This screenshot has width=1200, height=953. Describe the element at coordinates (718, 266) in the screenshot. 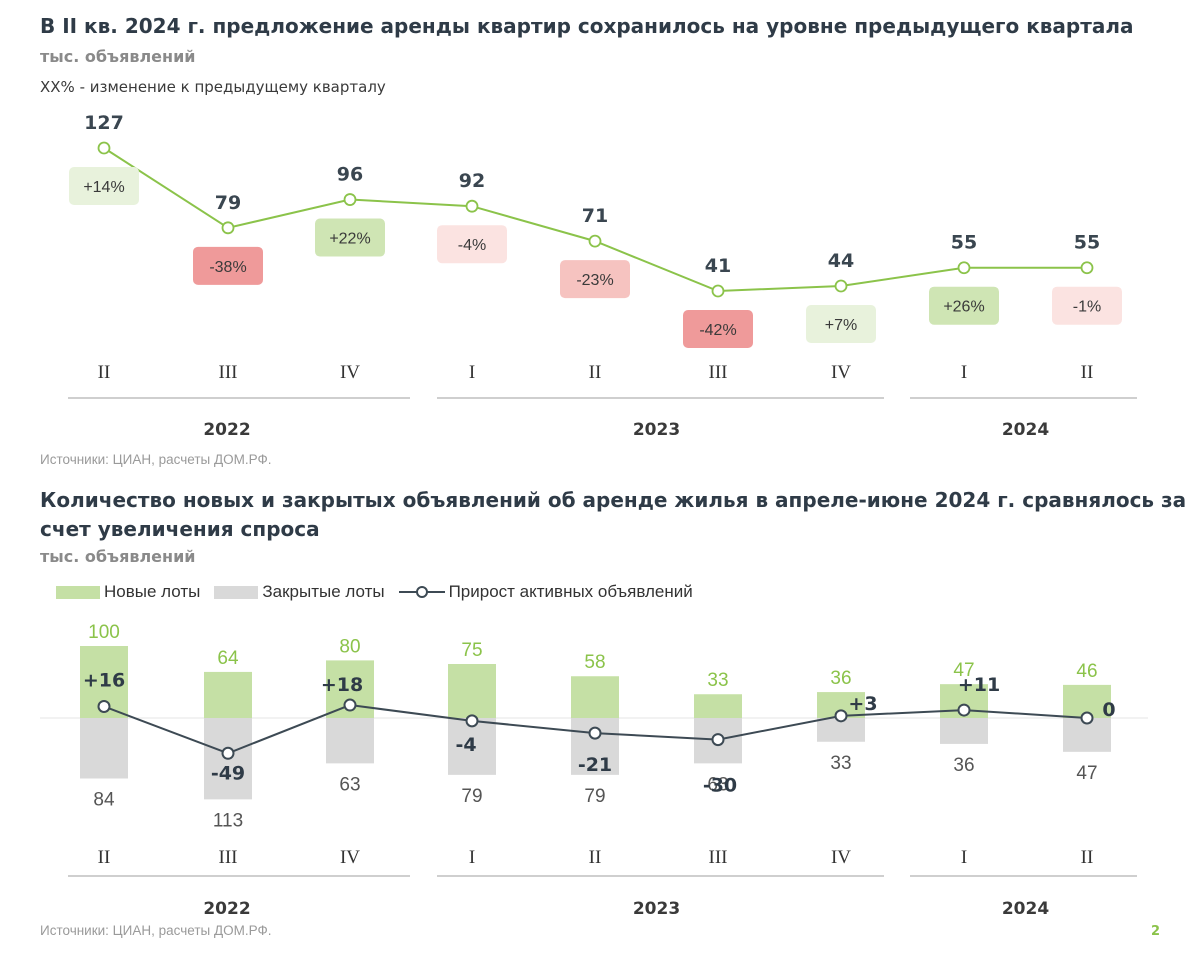

I see `chart1-value-label: 41` at that location.